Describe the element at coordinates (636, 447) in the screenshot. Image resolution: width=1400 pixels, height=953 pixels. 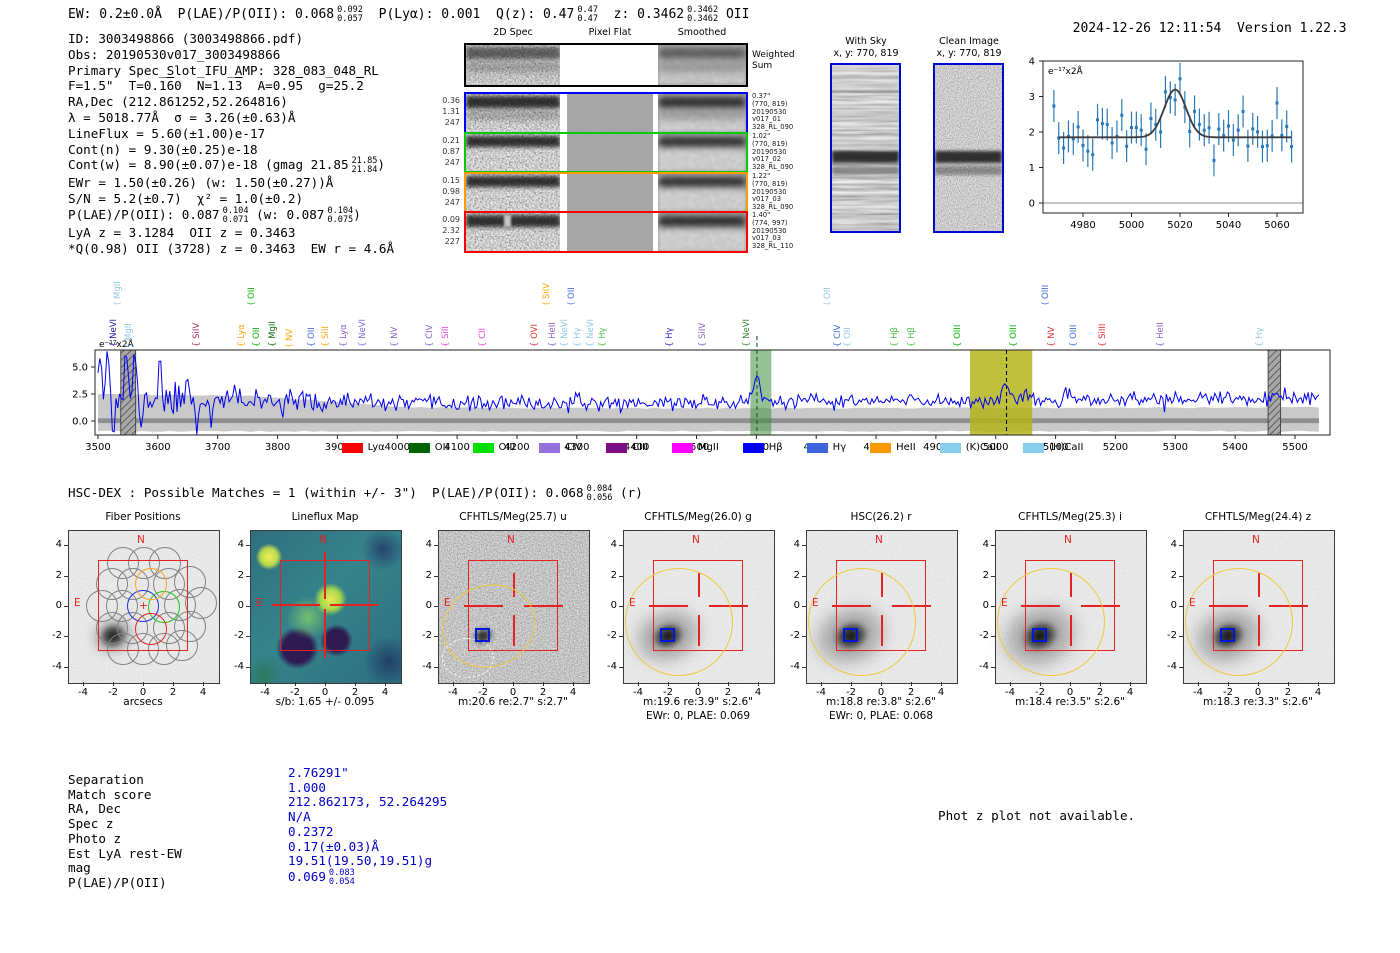
I see `x-tick-label: 4400` at that location.